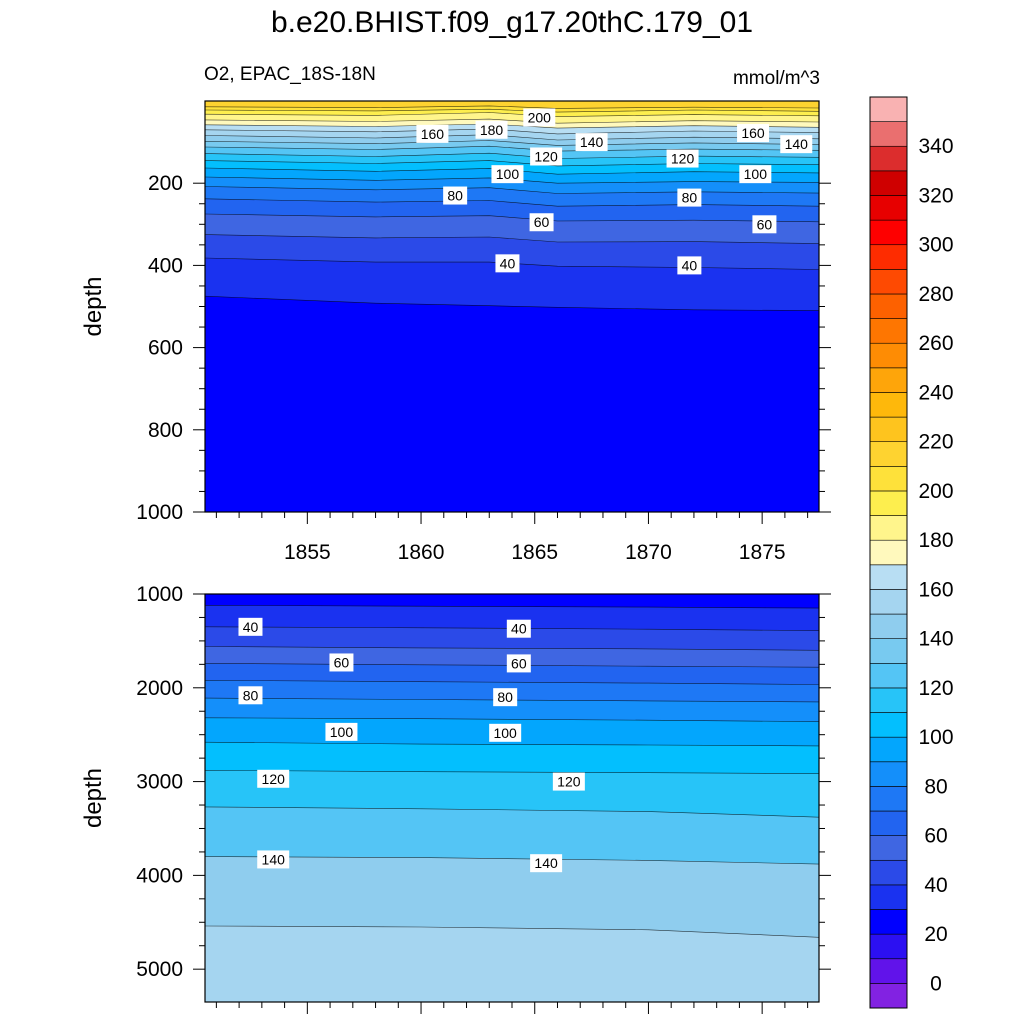  I want to click on x-tick-label: 1870, so click(648, 552).